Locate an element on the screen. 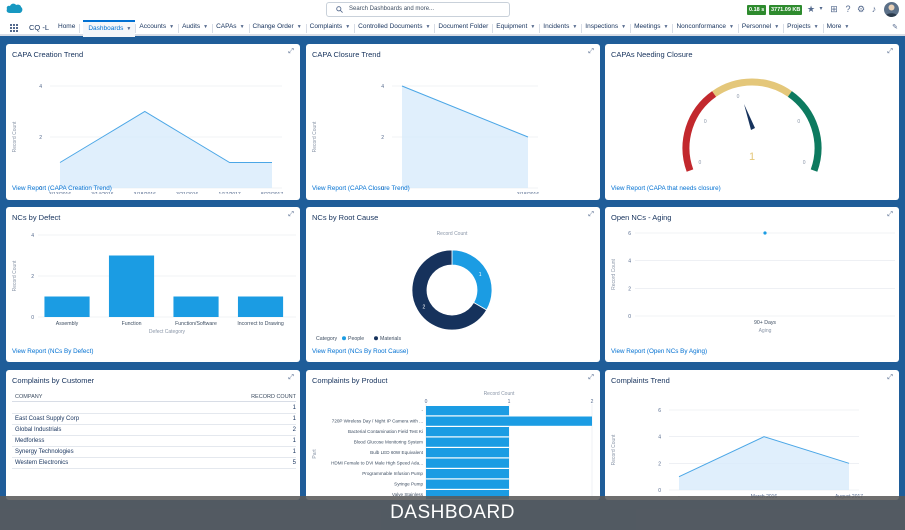  view-report-link: View Report (NCs By Root Cause) is located at coordinates (360, 351).